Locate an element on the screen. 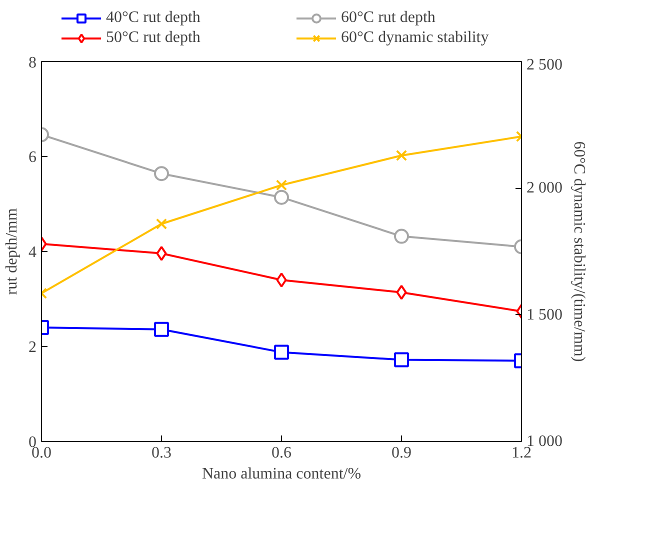 The width and height of the screenshot is (649, 549). x-tick-label: 0.9 is located at coordinates (402, 453).